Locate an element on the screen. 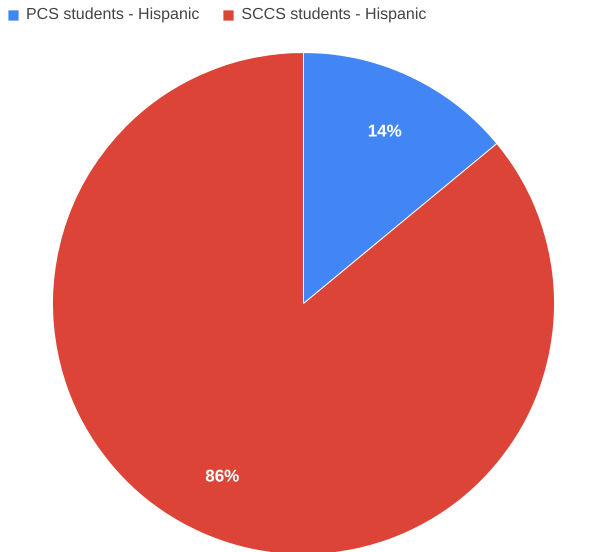 The height and width of the screenshot is (552, 605). legend-label: PCS students - Hispanic is located at coordinates (113, 15).